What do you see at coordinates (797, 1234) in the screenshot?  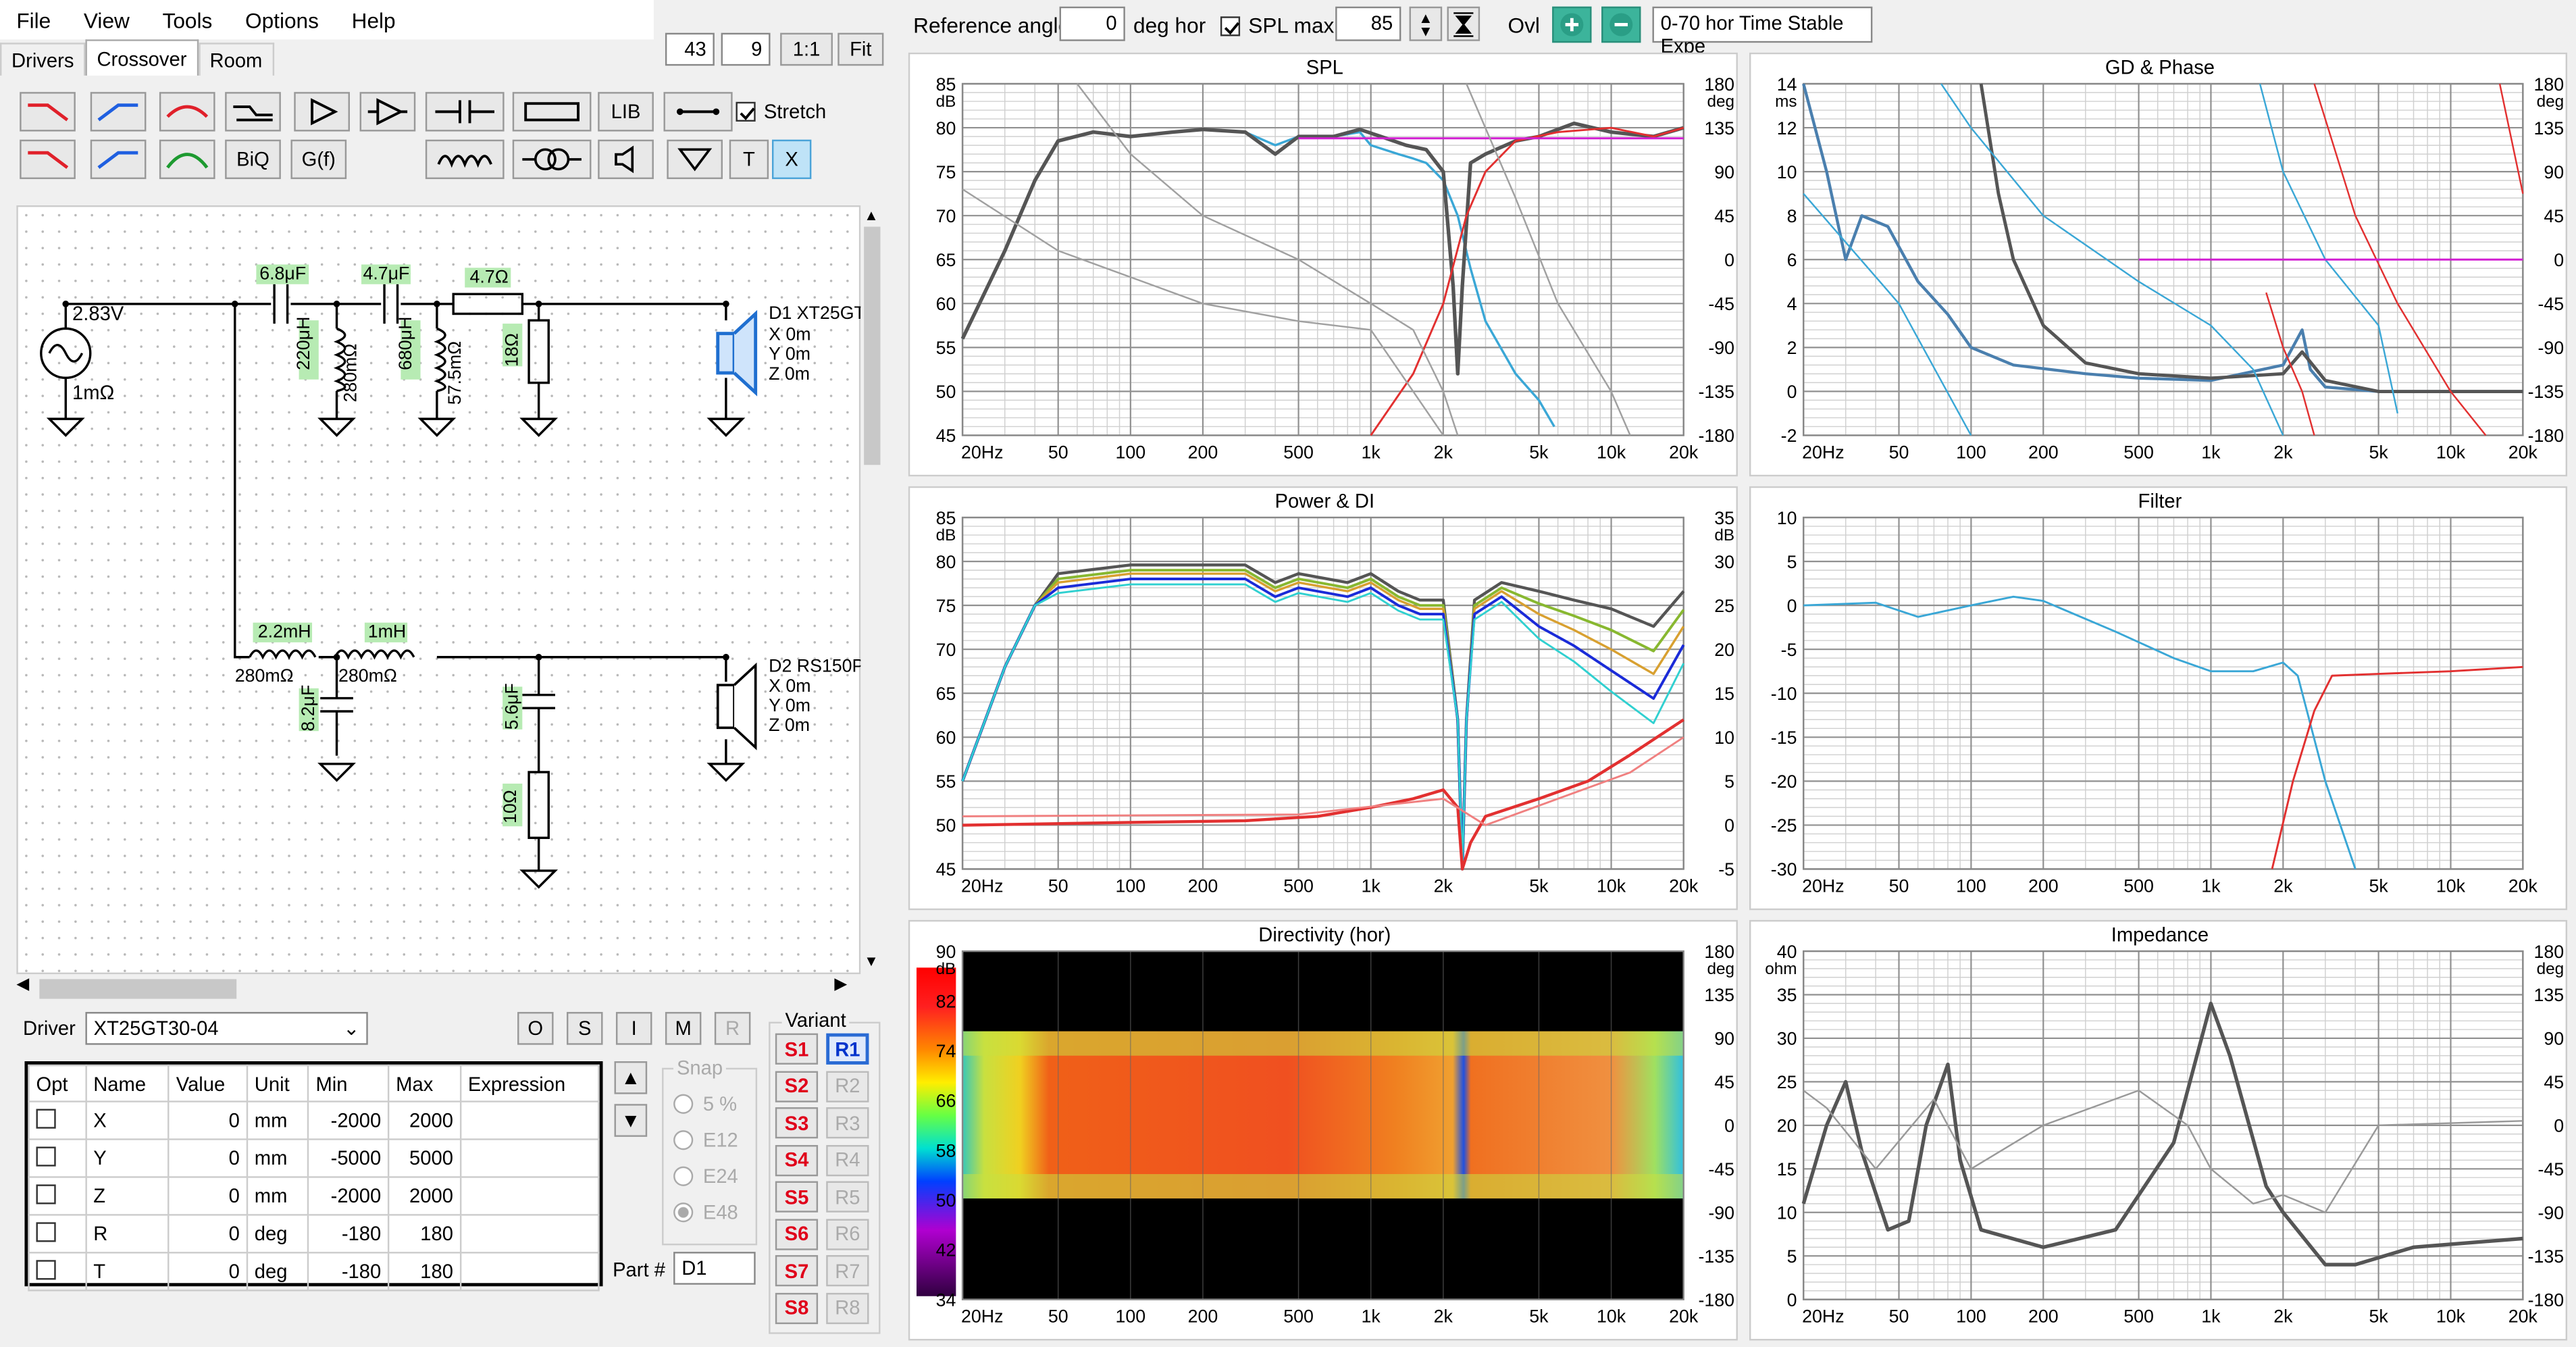 I see `variant-s6-button: S6` at bounding box center [797, 1234].